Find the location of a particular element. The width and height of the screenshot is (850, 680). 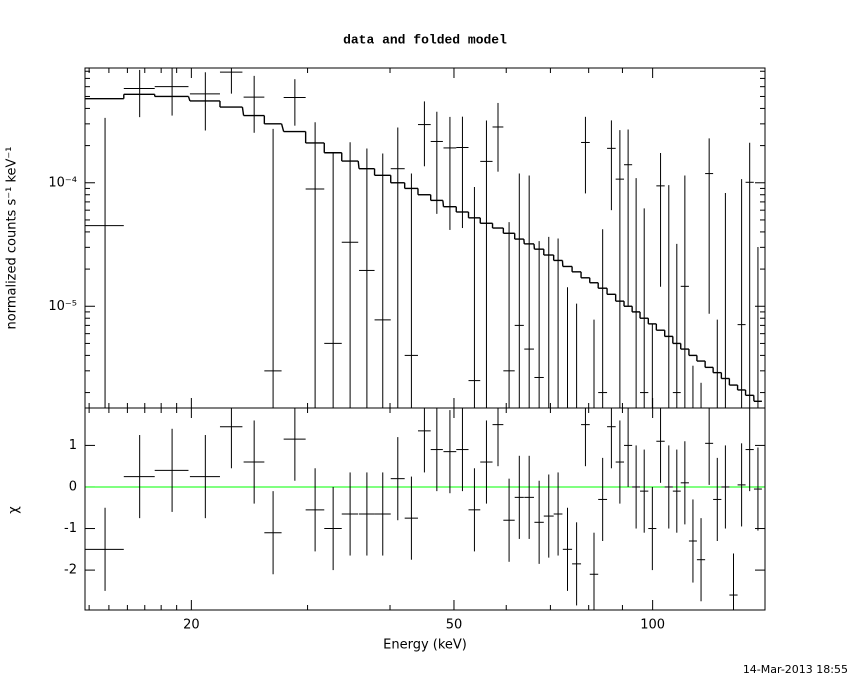

y-axis-label: χ is located at coordinates (14, 510).